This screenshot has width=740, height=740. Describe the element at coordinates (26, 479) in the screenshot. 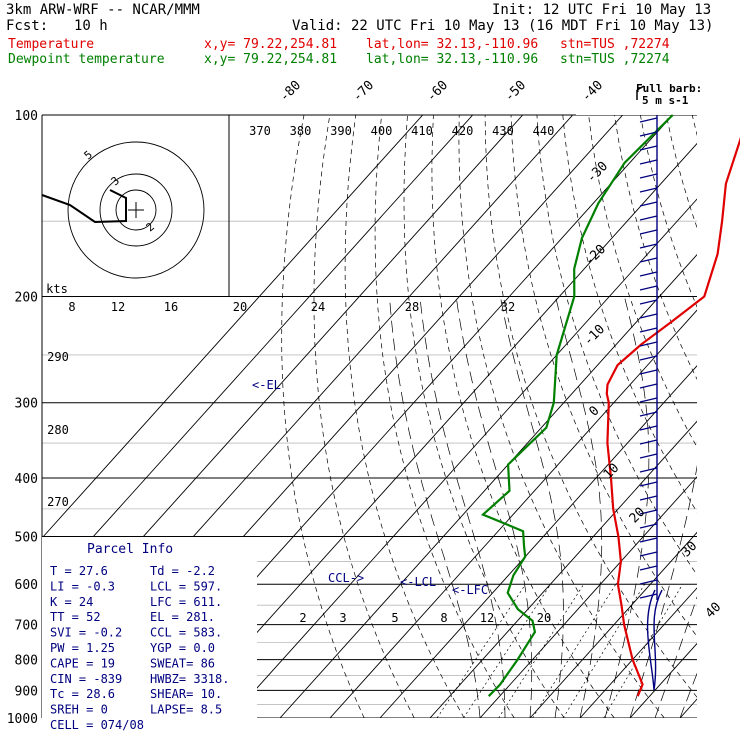

I see `pressure-tick-label: 400` at that location.